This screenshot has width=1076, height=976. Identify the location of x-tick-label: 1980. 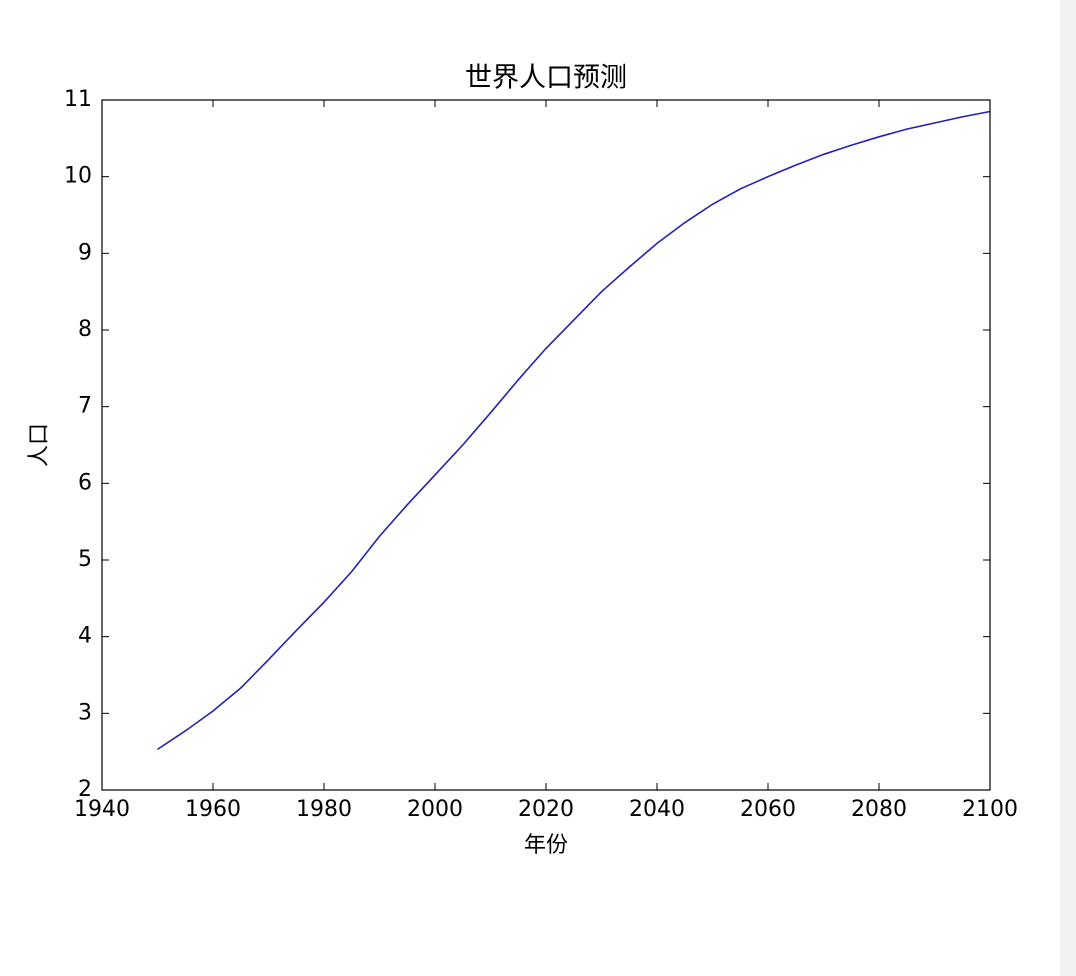
(324, 809).